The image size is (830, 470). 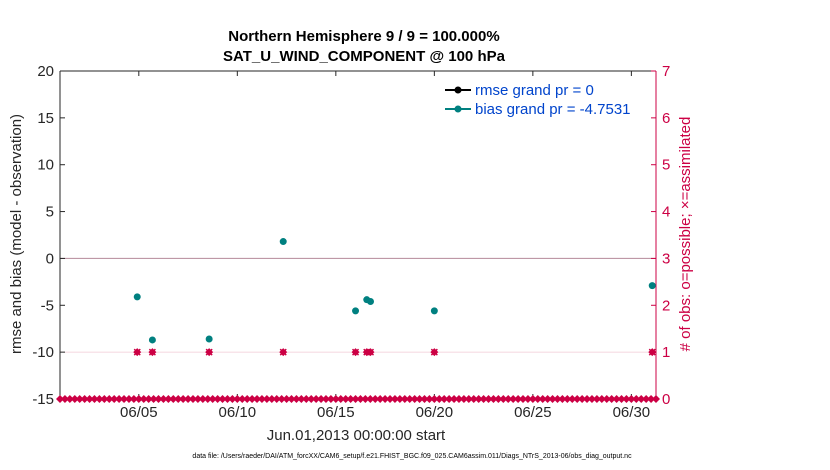 What do you see at coordinates (458, 90) in the screenshot?
I see `legend-marker-rmse` at bounding box center [458, 90].